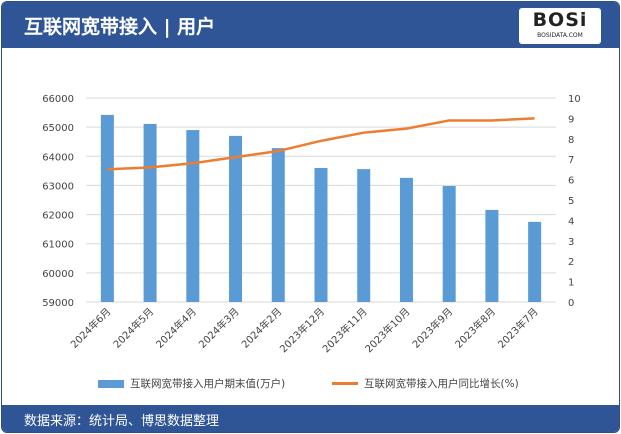  Describe the element at coordinates (345, 330) in the screenshot. I see `x-tick-label: 2023年11月` at that location.